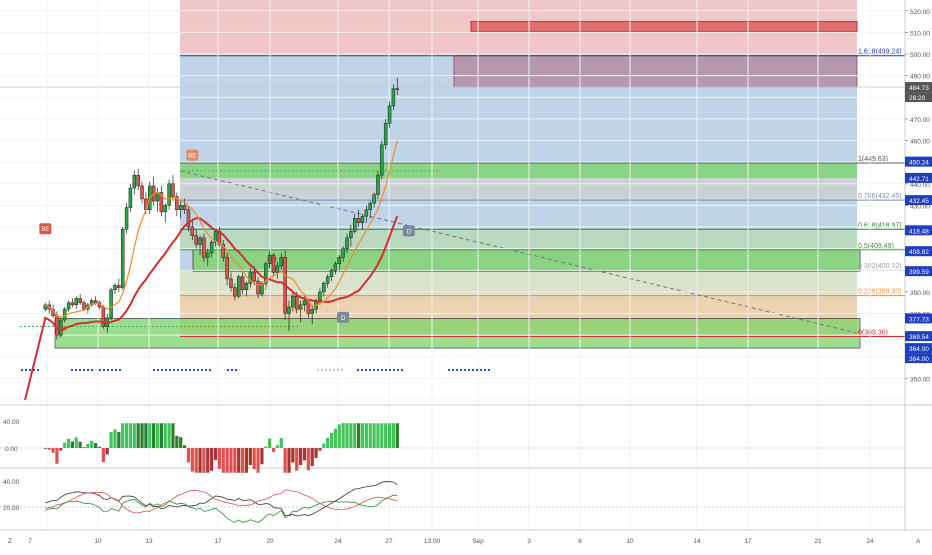  Describe the element at coordinates (919, 349) in the screenshot. I see `price-tag-label: 364.00` at that location.